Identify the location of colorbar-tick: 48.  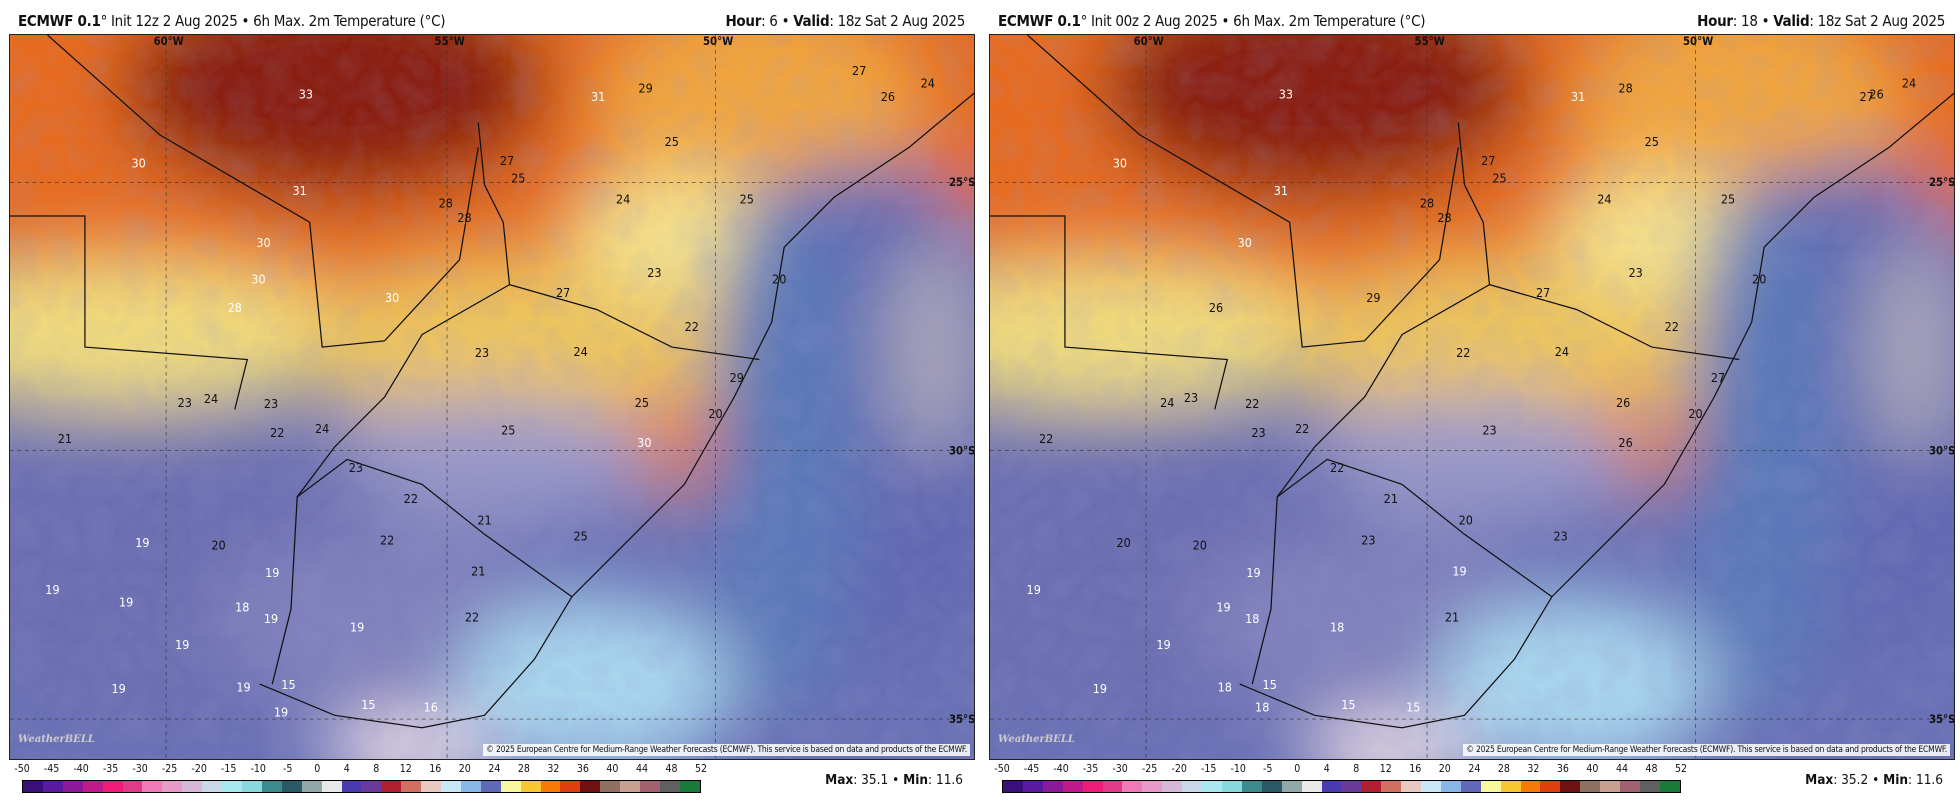
(671, 769).